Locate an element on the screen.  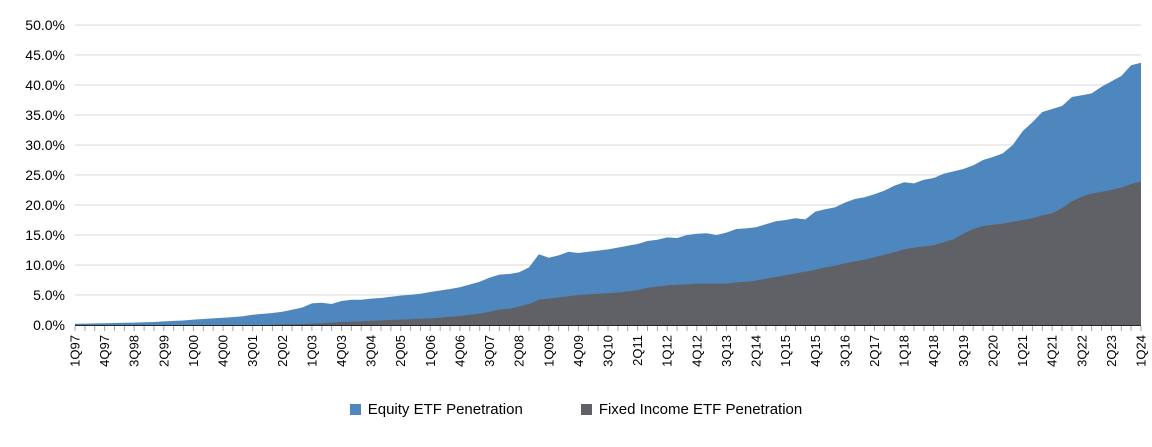
x-axis-tick-label: 4Q12 is located at coordinates (696, 351).